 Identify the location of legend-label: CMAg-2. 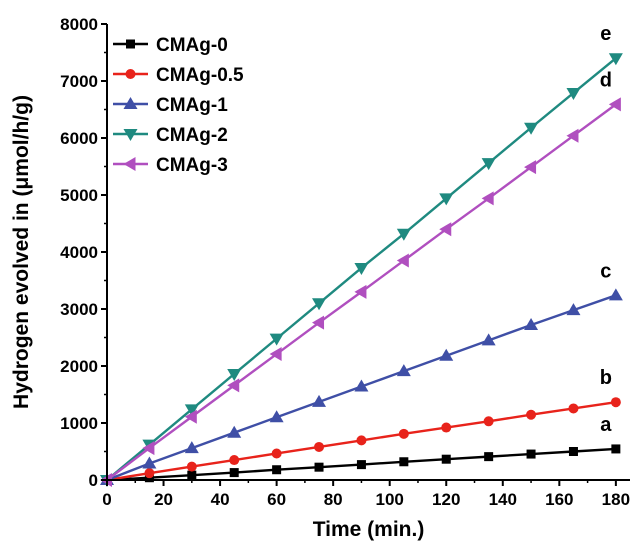
(192, 135).